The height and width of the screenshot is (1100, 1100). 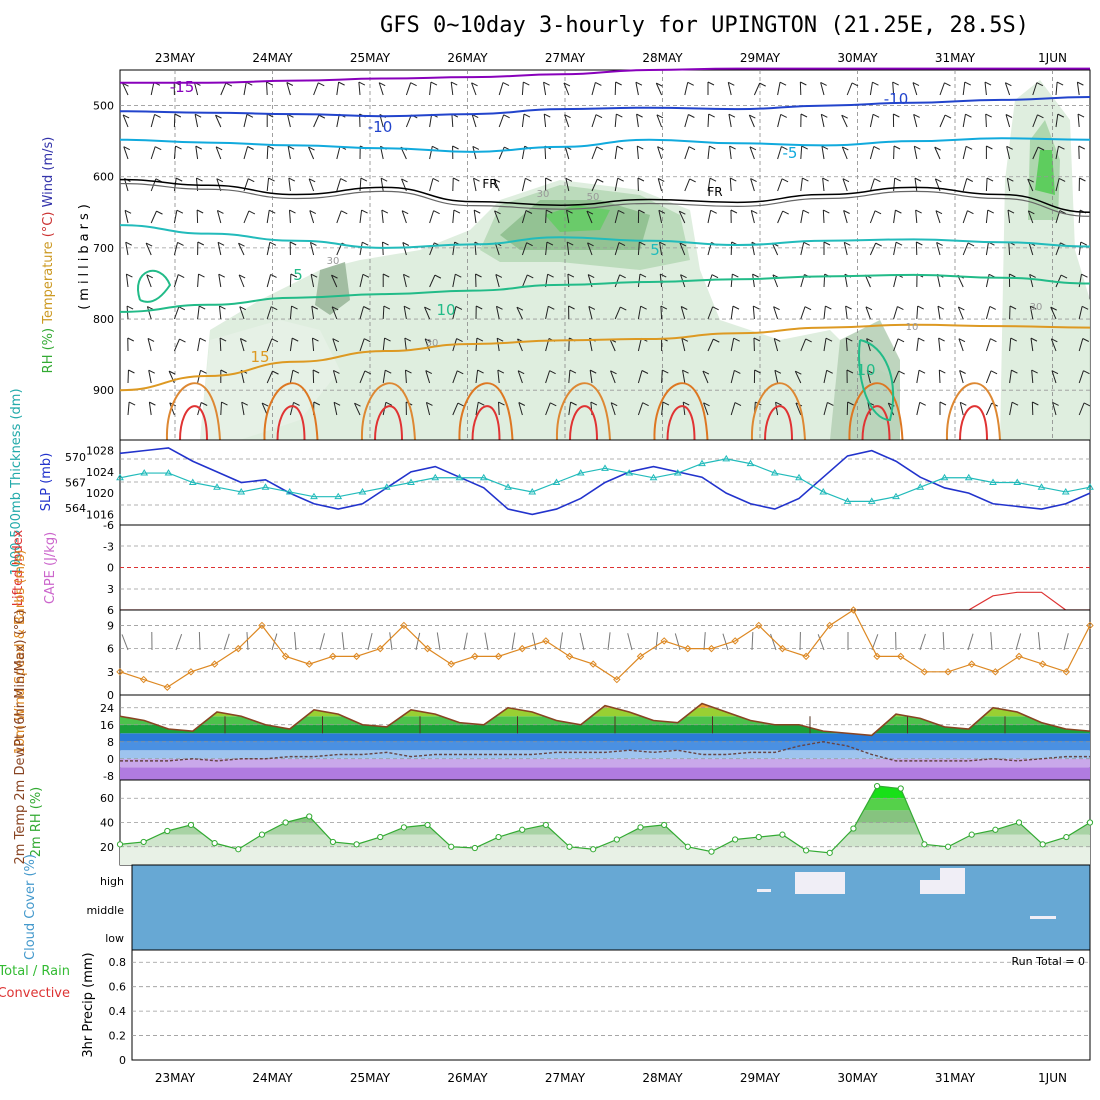 What do you see at coordinates (103, 177) in the screenshot?
I see `pressure-tick-label: 600` at bounding box center [103, 177].